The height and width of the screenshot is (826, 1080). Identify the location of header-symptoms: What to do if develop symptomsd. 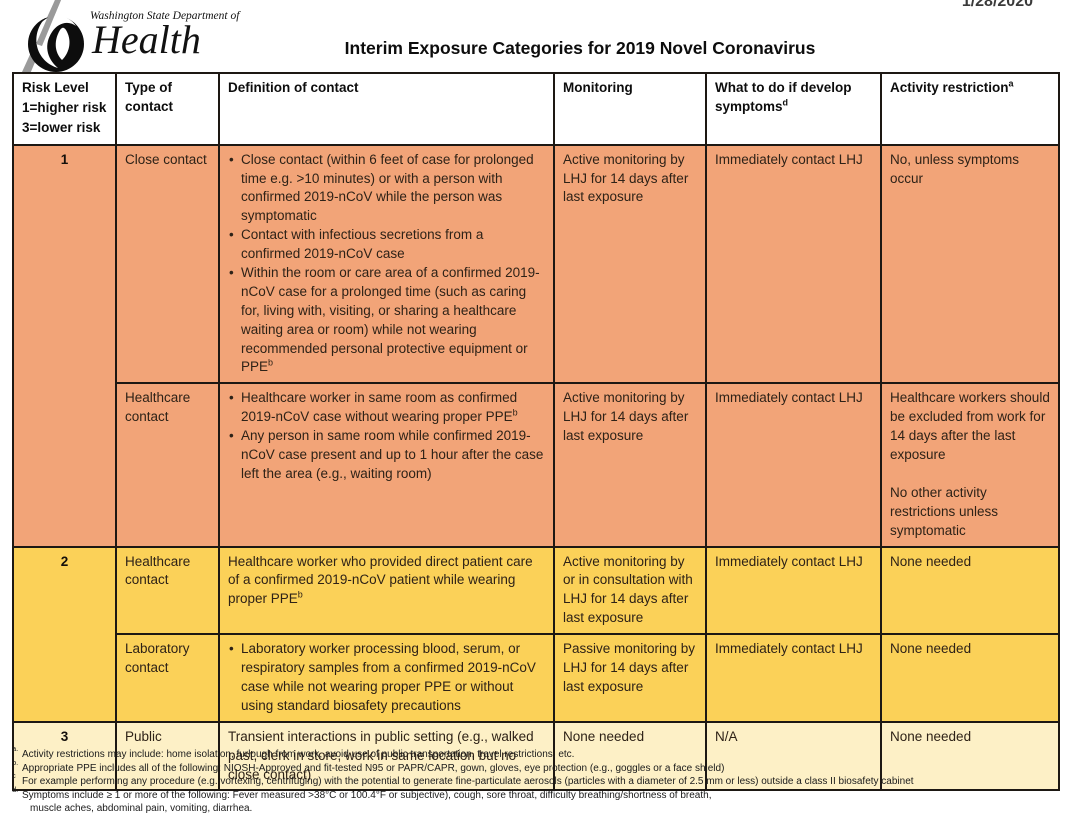
(793, 109).